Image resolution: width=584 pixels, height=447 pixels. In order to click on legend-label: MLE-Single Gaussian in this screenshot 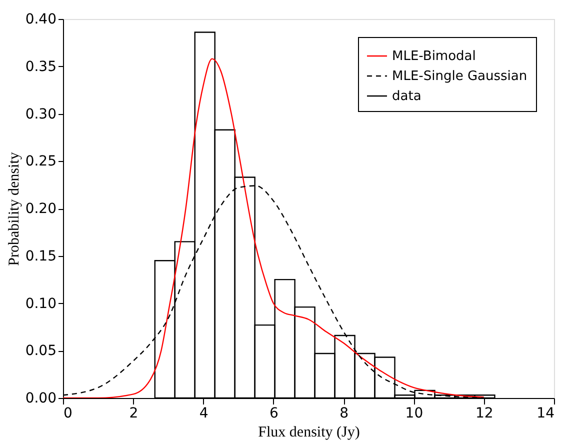, I will do `click(460, 76)`.